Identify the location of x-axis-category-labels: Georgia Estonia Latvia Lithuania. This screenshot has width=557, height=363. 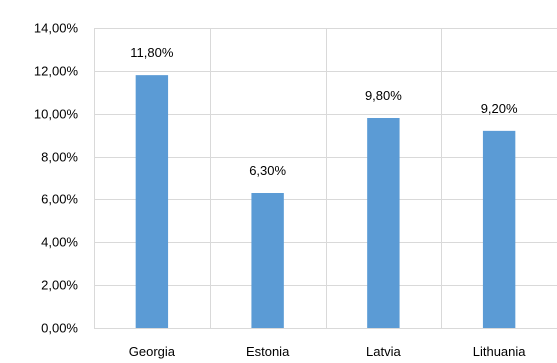
(328, 351).